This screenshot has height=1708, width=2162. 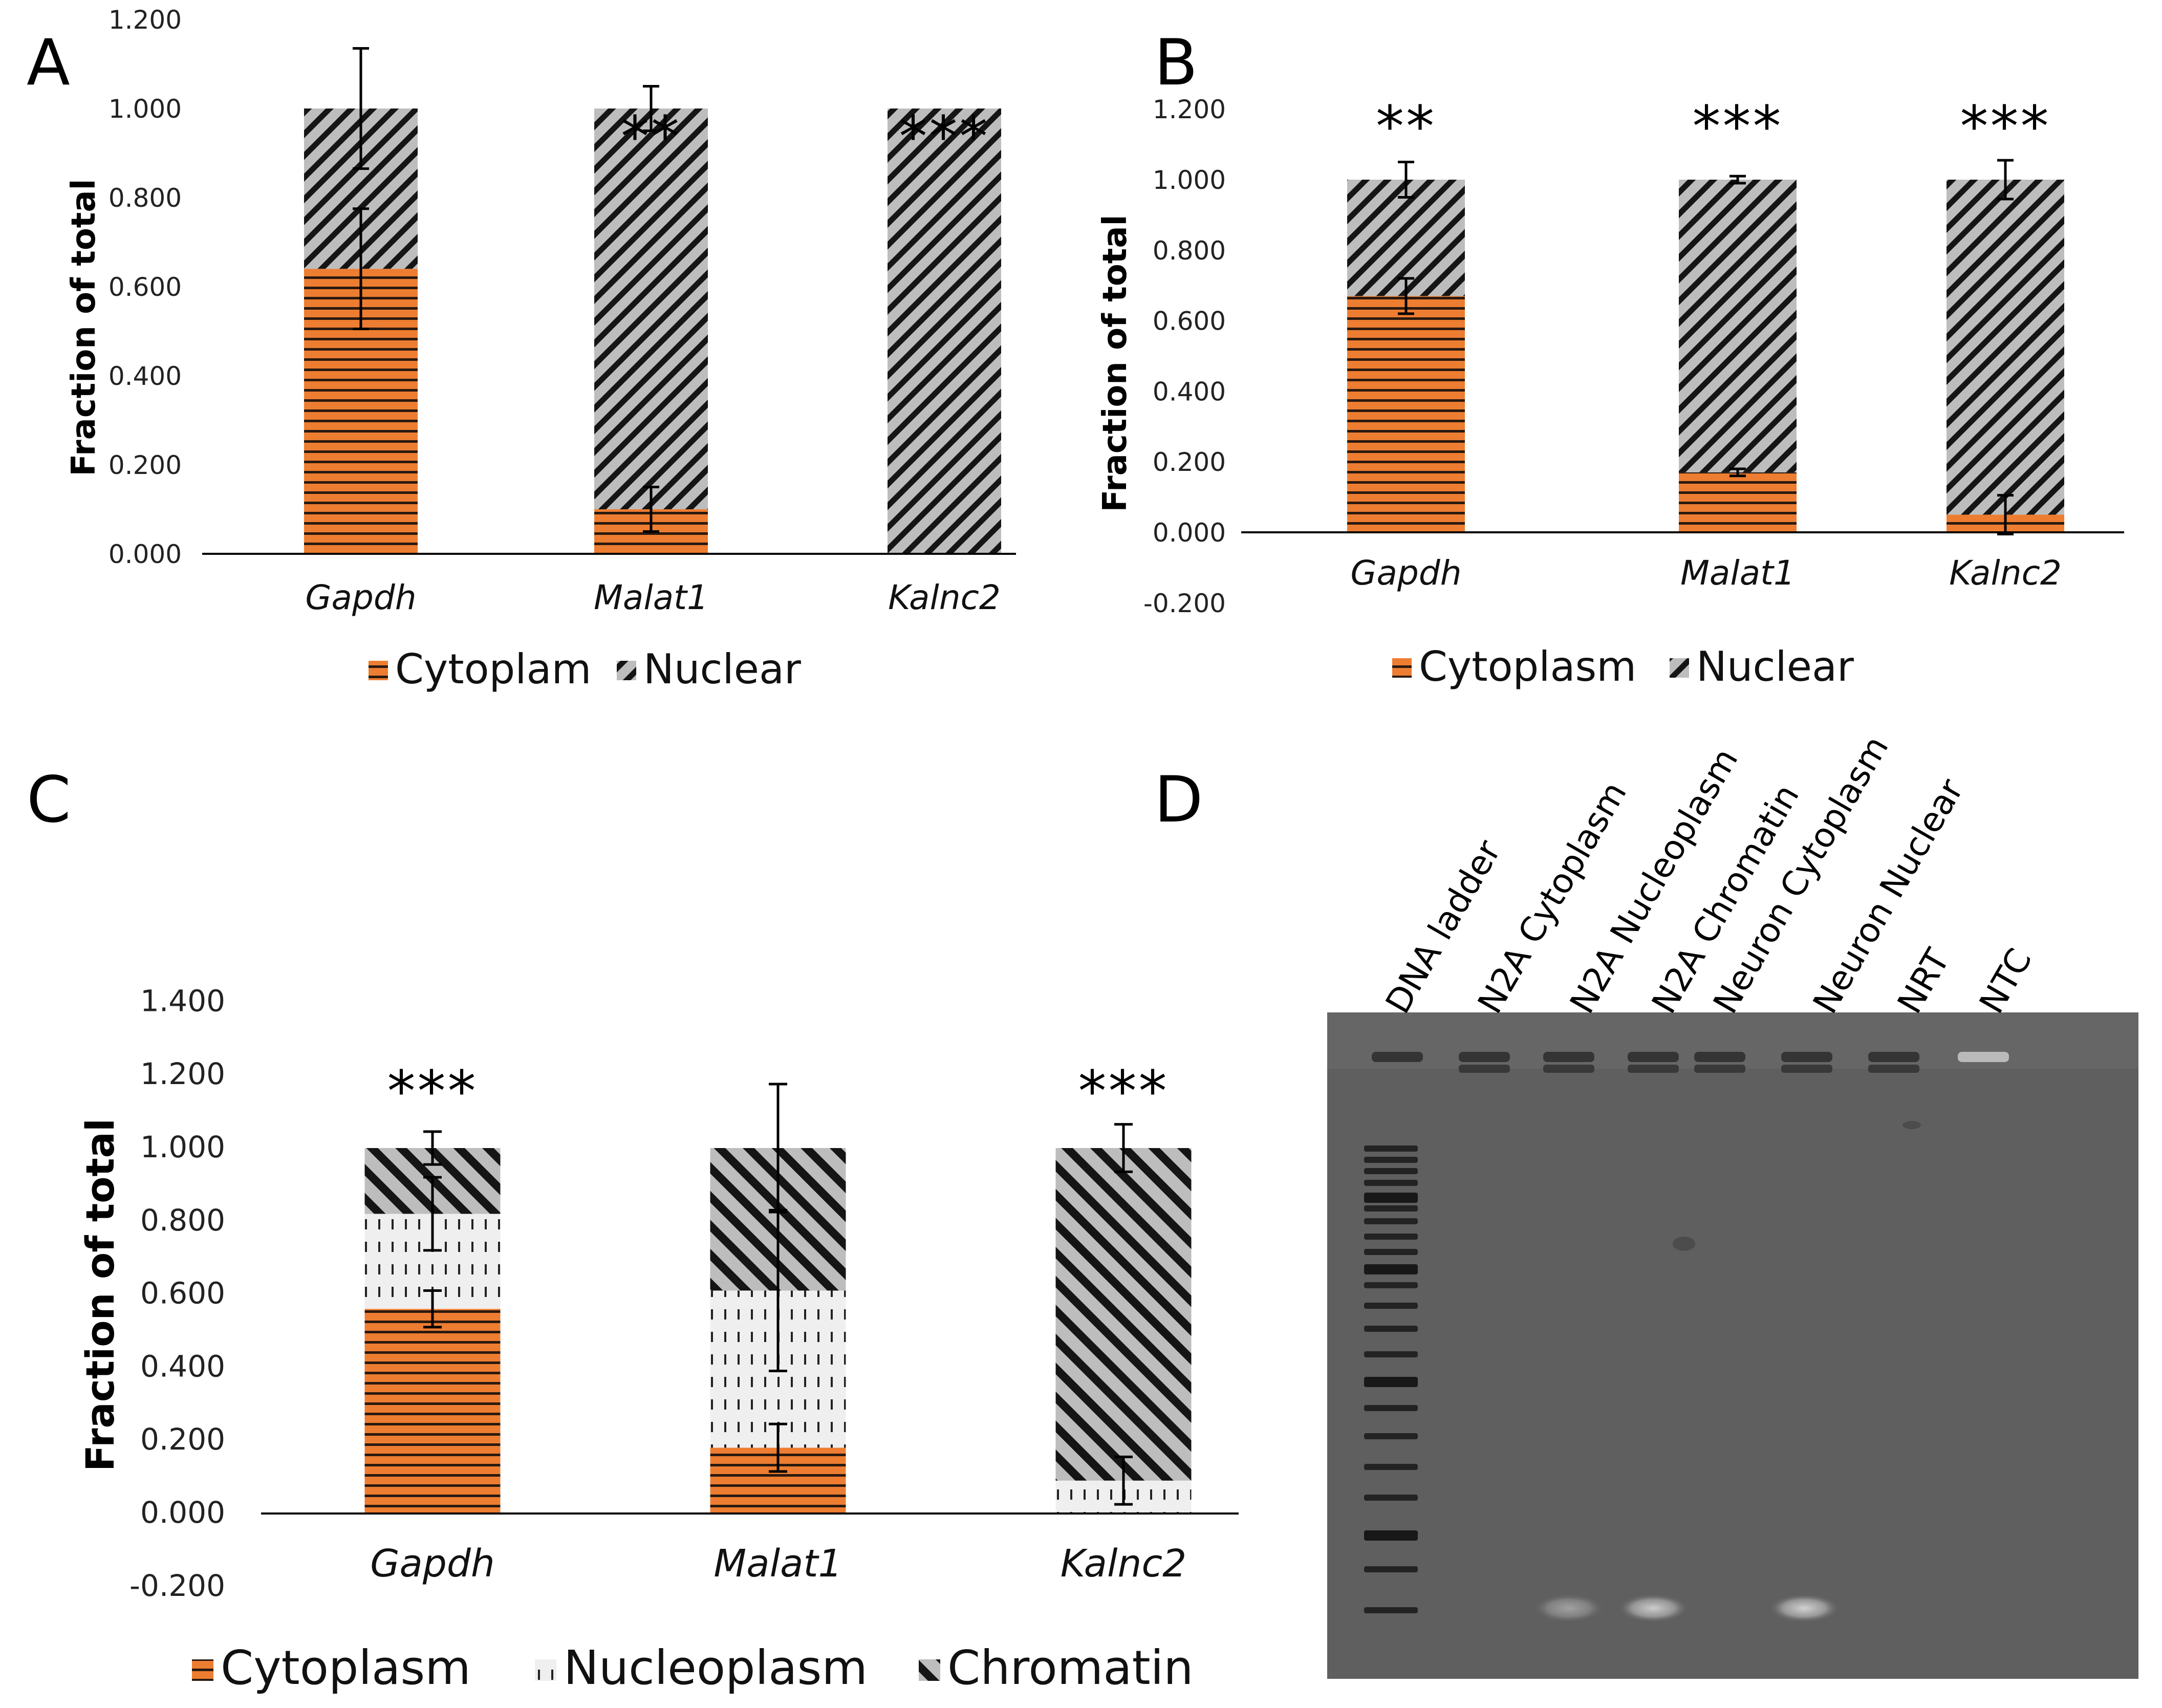 What do you see at coordinates (716, 1667) in the screenshot?
I see `legend-label: Nucleoplasm` at bounding box center [716, 1667].